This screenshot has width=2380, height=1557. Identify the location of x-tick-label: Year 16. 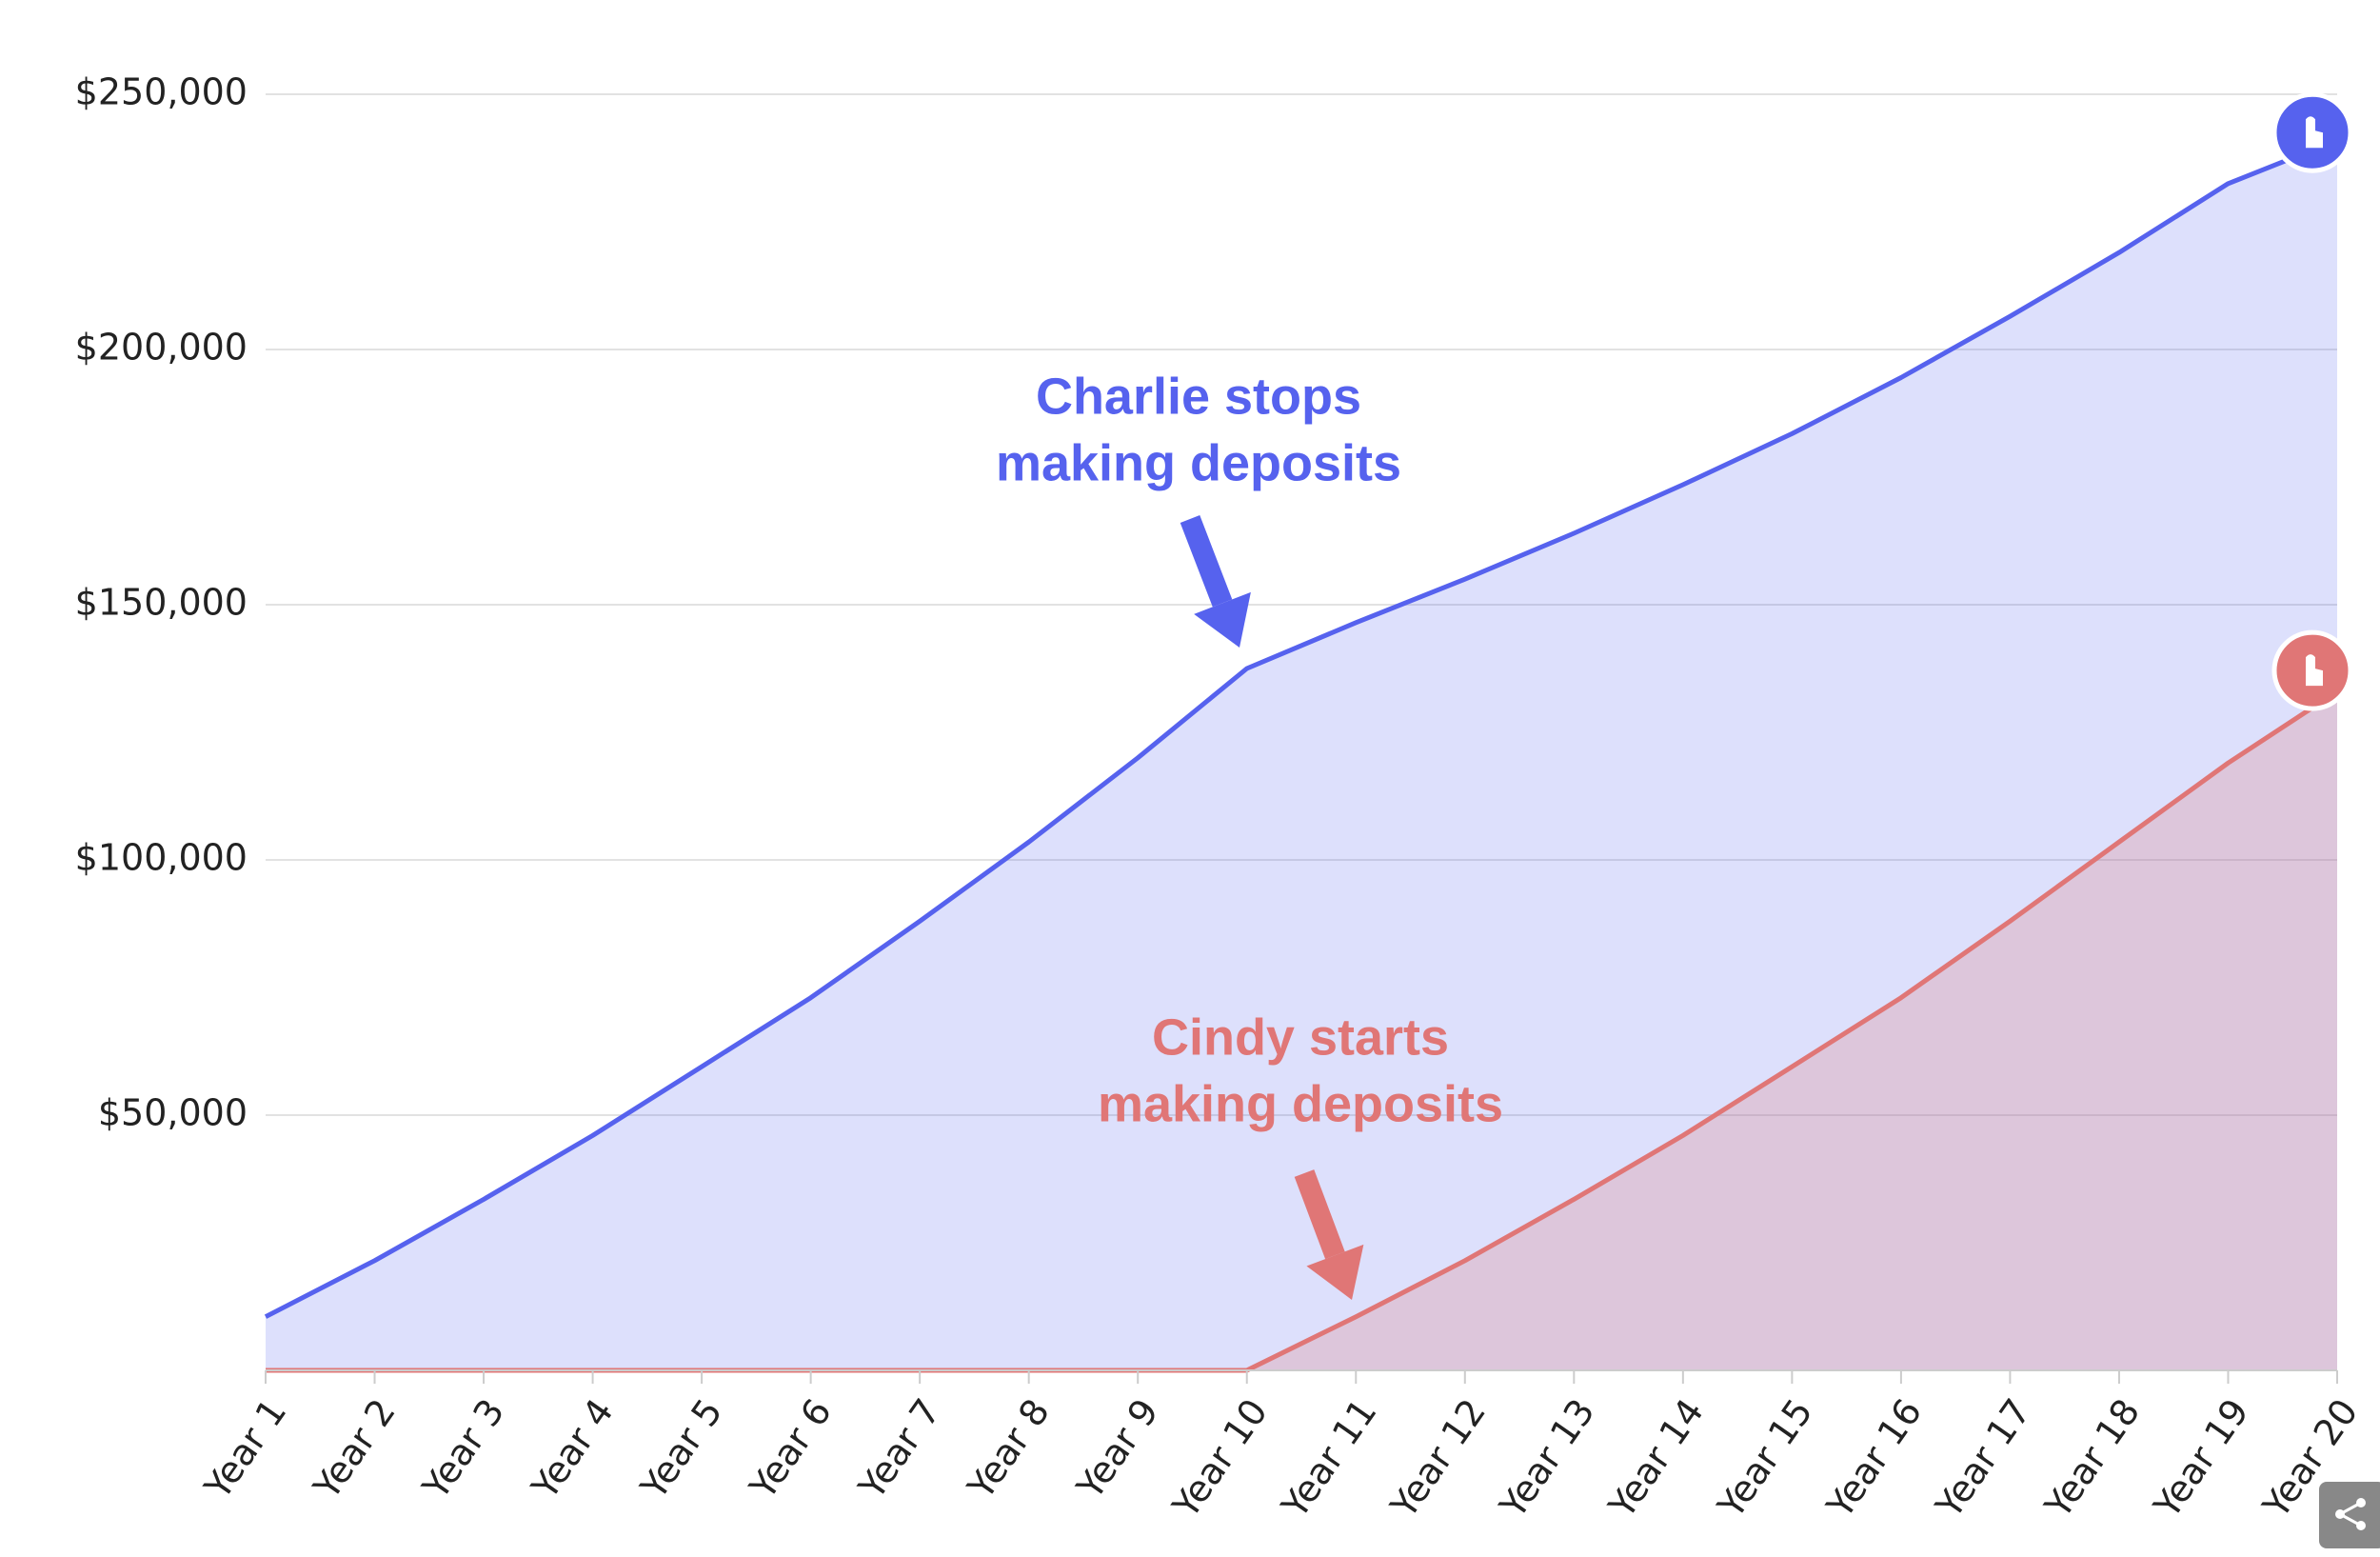
(1874, 1458).